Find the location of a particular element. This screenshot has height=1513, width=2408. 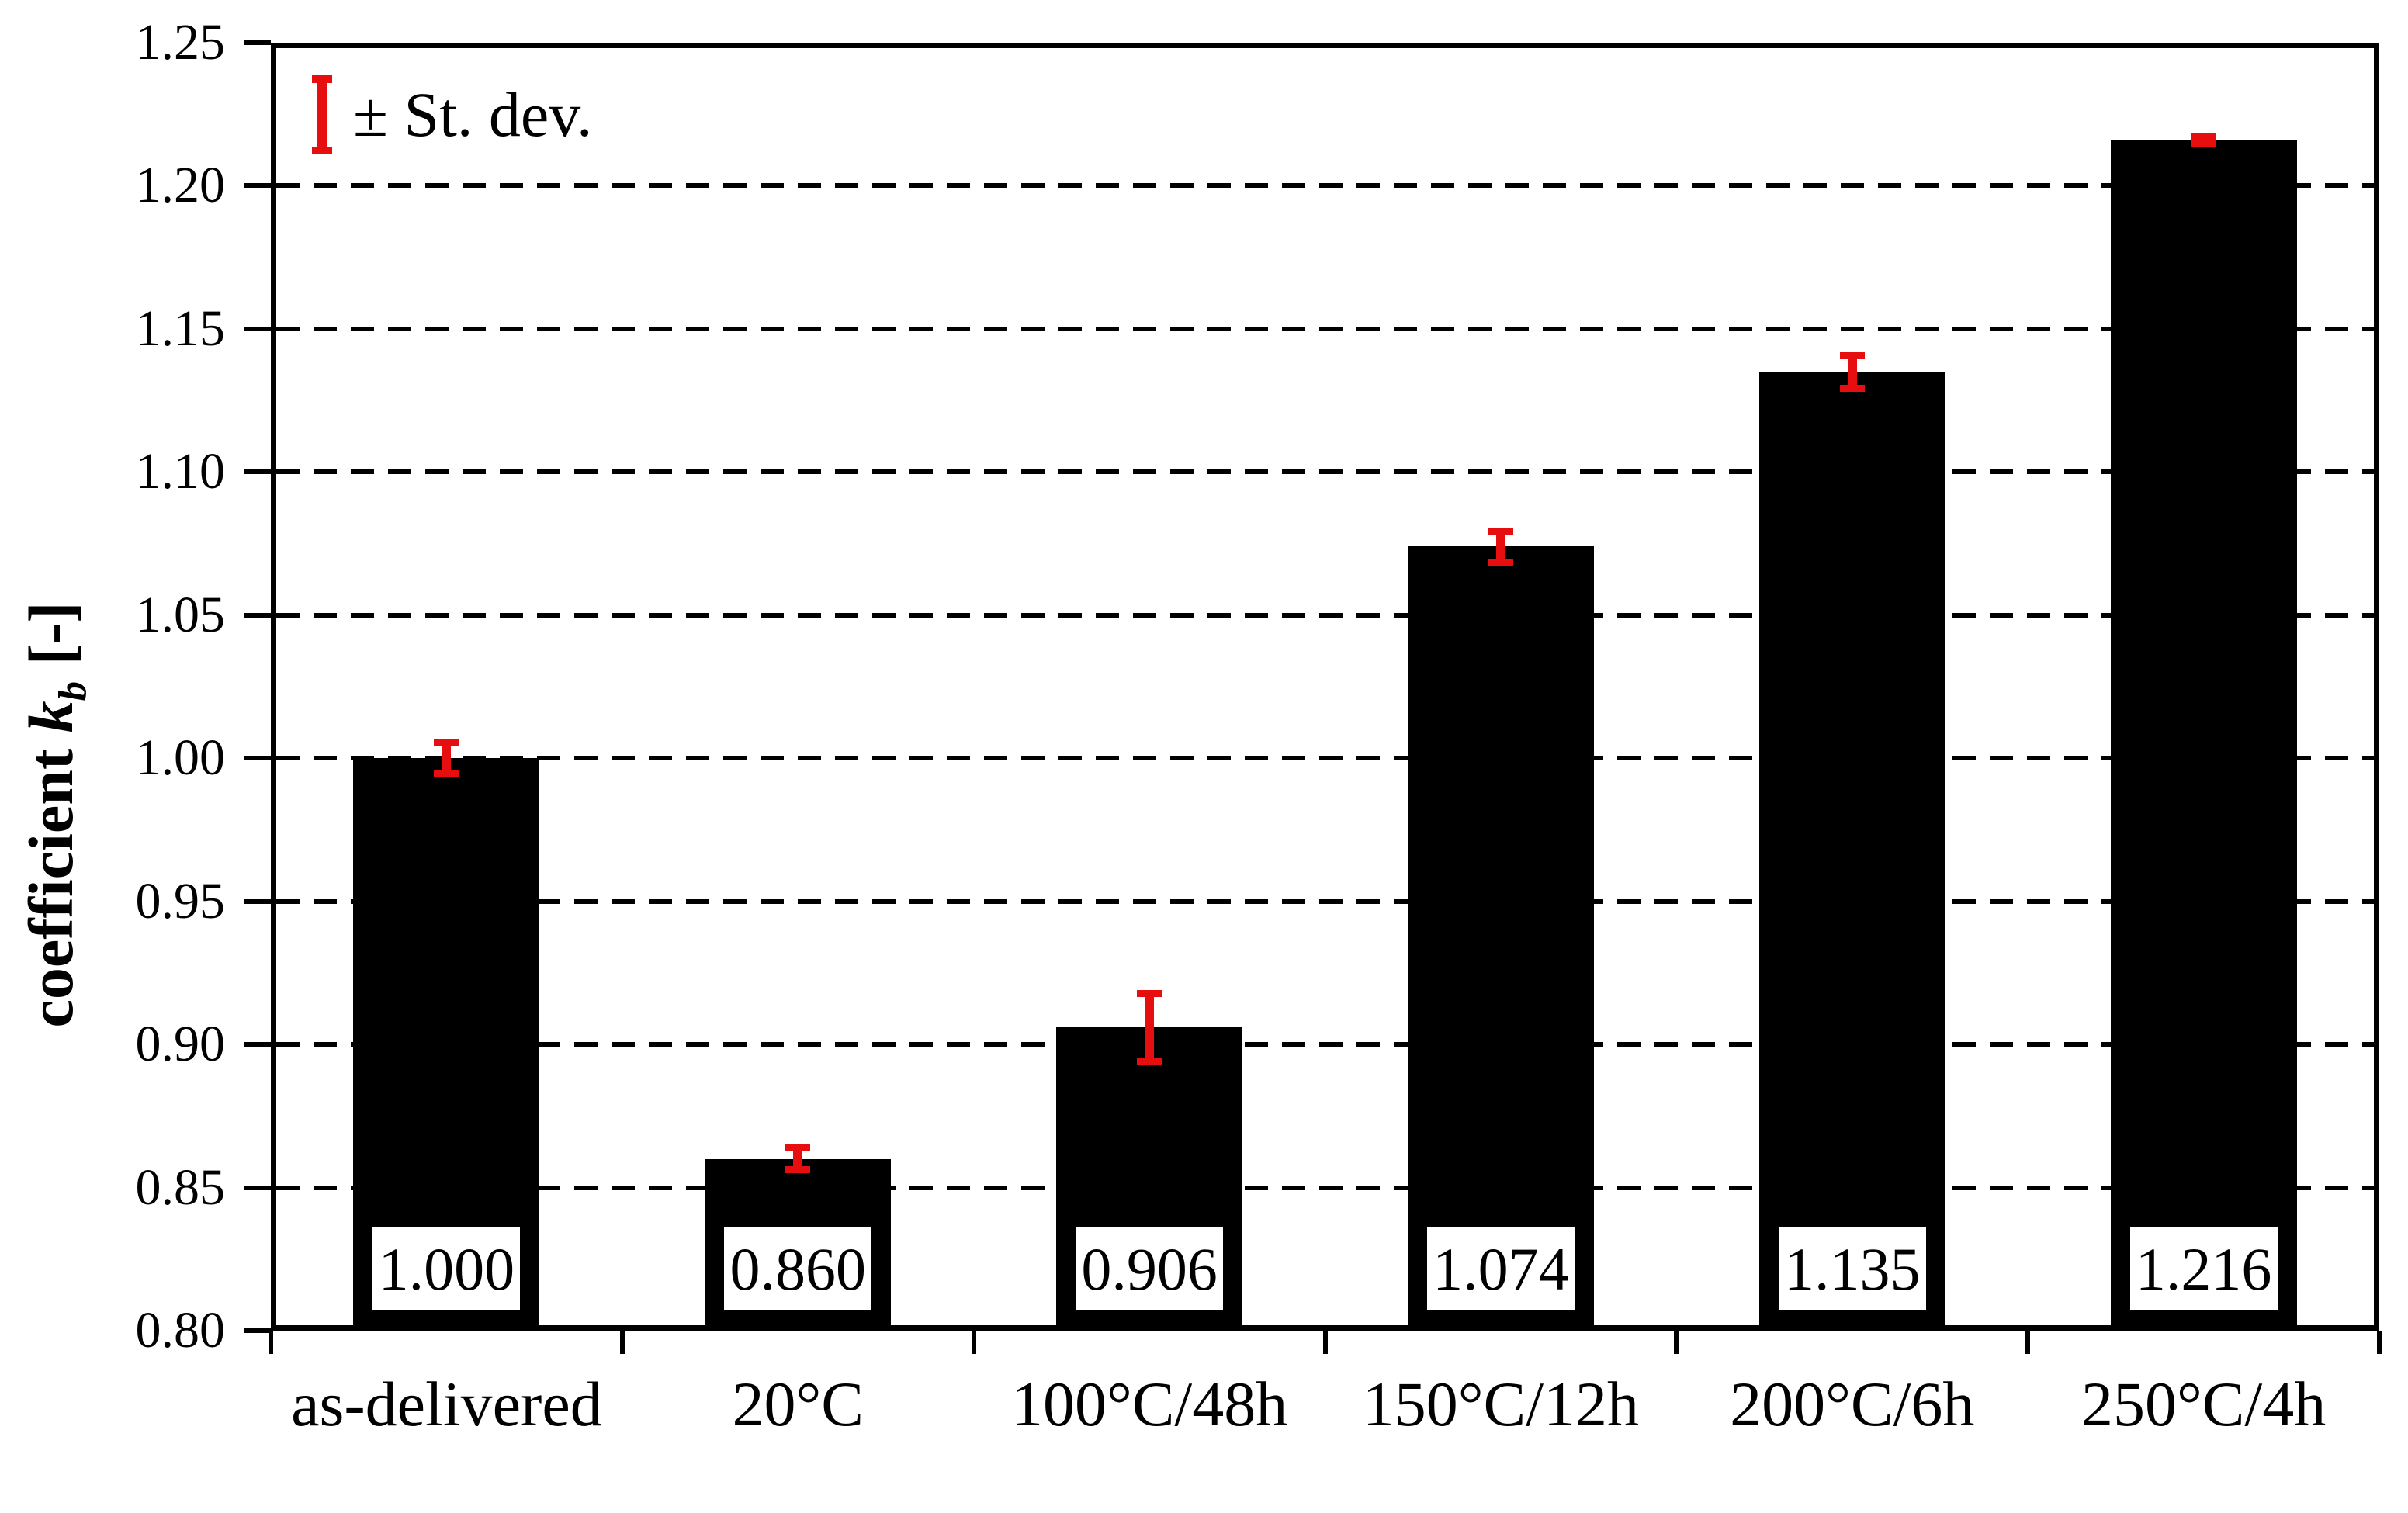

value-label: 1.074 is located at coordinates (1500, 1268).